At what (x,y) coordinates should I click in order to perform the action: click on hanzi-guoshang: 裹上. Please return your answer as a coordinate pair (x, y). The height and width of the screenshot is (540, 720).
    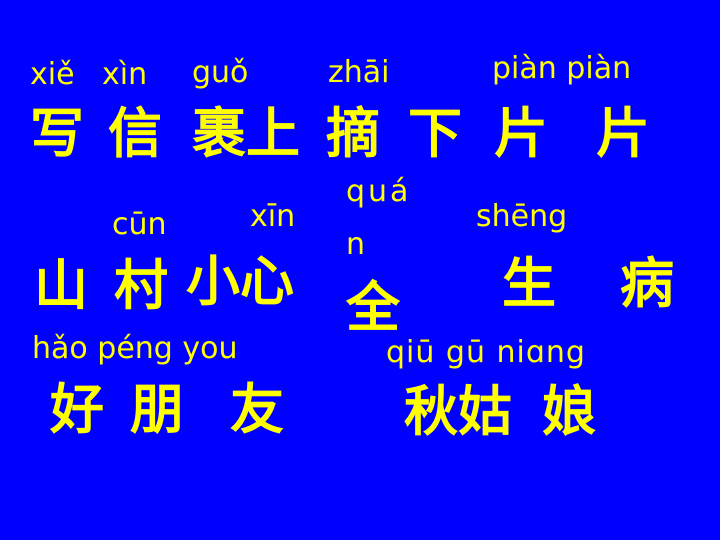
    Looking at the image, I should click on (246, 133).